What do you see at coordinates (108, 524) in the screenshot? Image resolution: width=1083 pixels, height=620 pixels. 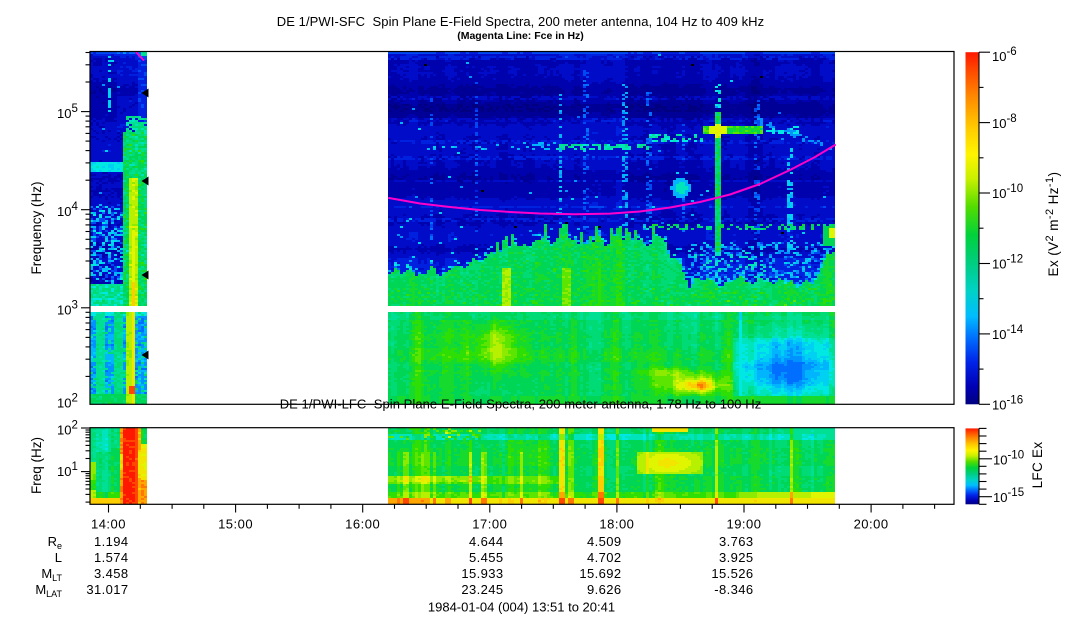 I see `svg-text: 14:00` at bounding box center [108, 524].